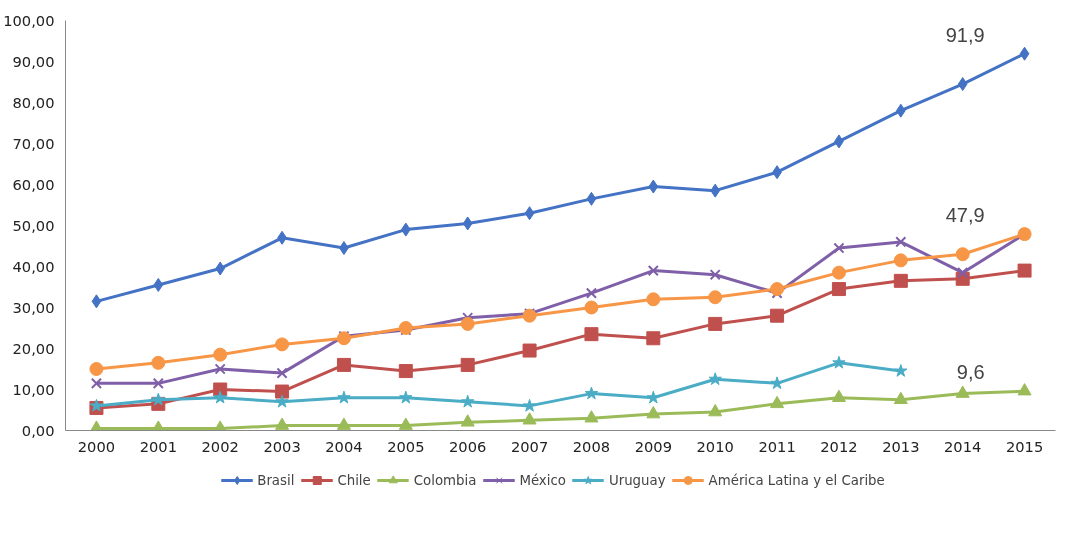 The height and width of the screenshot is (533, 1091). I want to click on x-tick-label: 2011, so click(777, 446).